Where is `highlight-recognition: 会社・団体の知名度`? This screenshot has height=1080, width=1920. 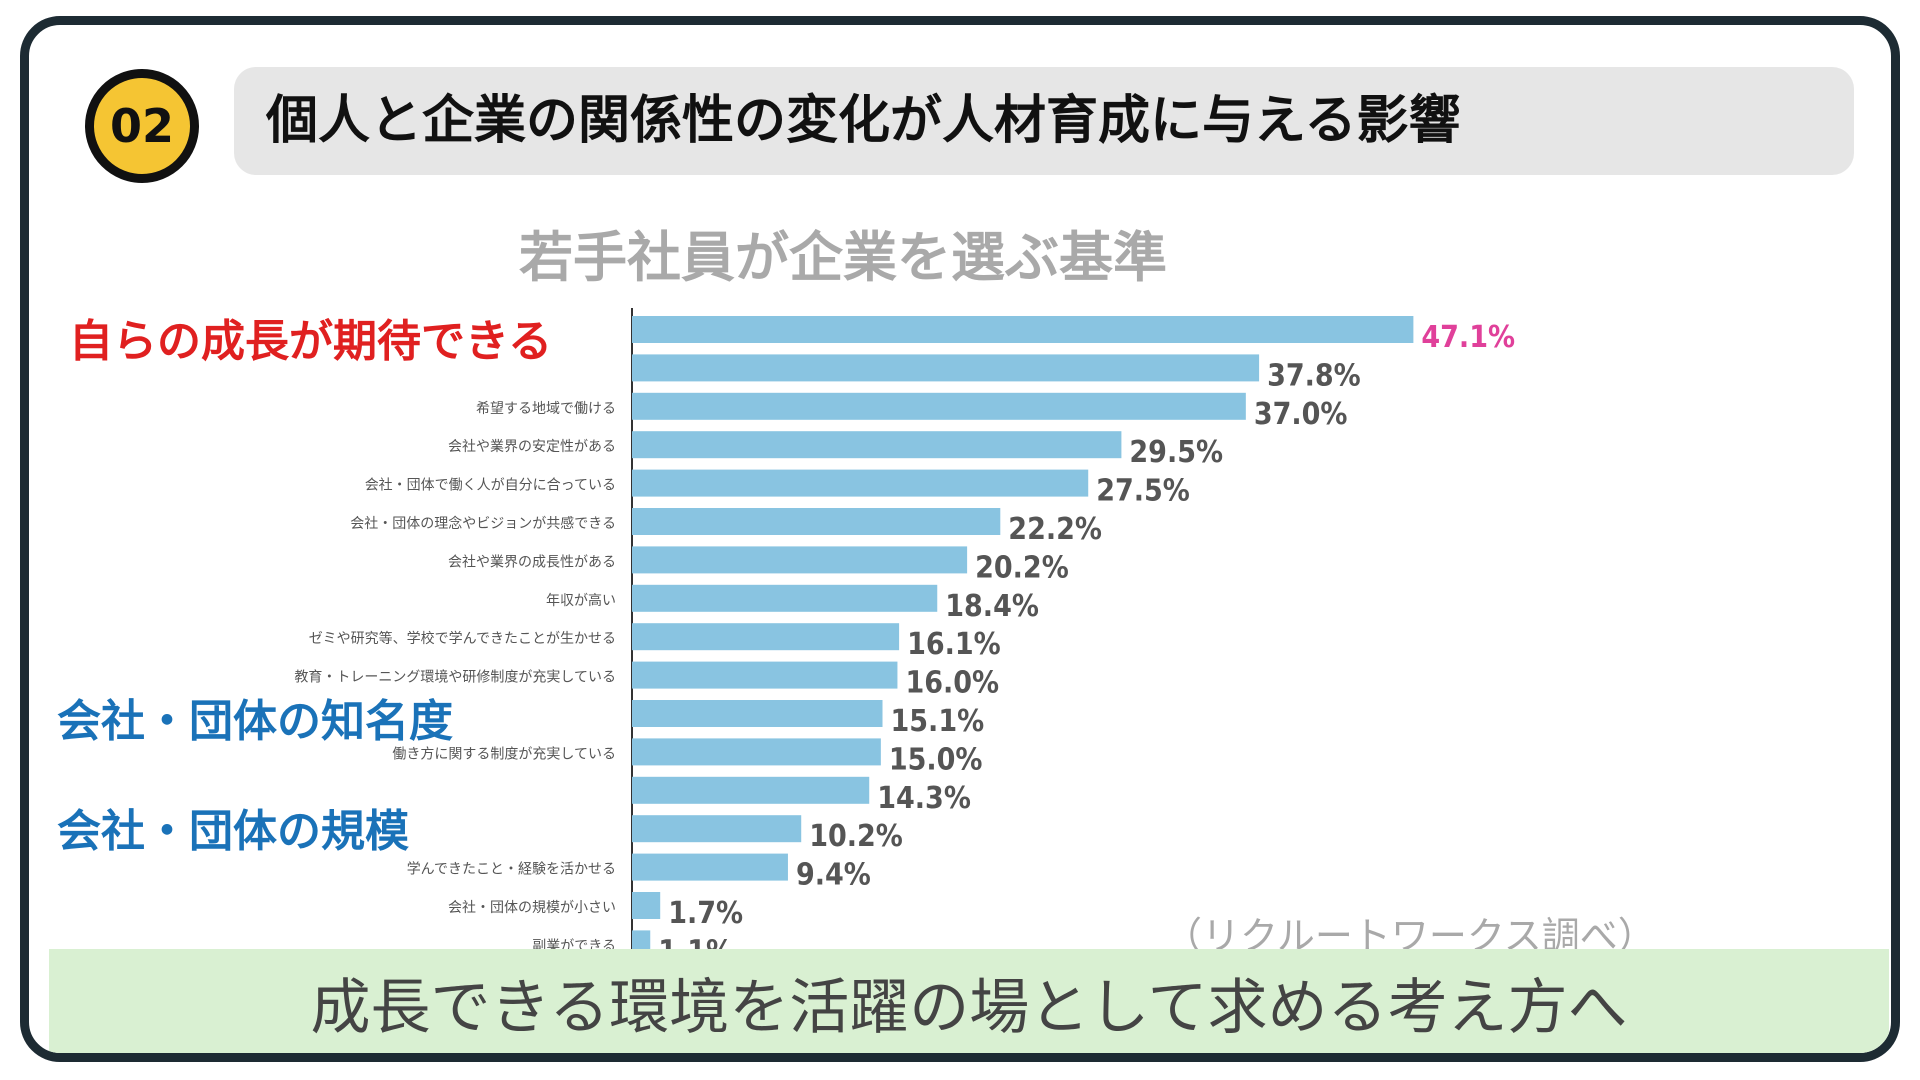
highlight-recognition: 会社・団体の知名度 is located at coordinates (255, 721).